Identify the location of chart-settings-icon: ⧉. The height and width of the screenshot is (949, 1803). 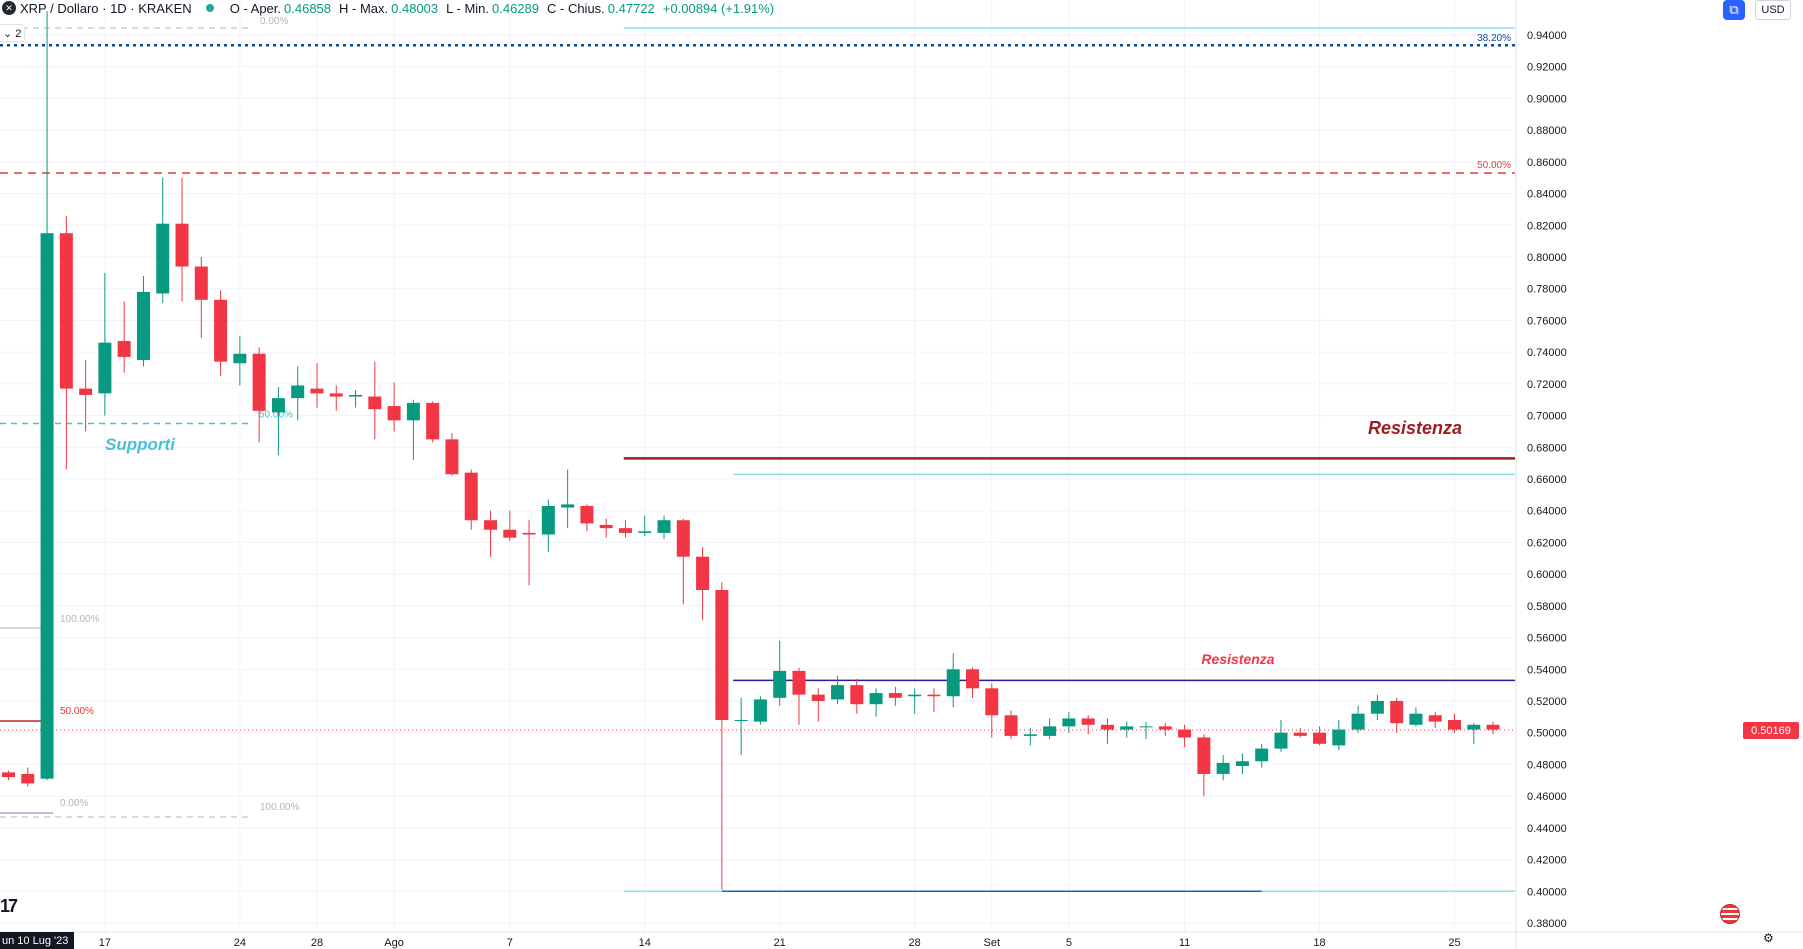
(1734, 10).